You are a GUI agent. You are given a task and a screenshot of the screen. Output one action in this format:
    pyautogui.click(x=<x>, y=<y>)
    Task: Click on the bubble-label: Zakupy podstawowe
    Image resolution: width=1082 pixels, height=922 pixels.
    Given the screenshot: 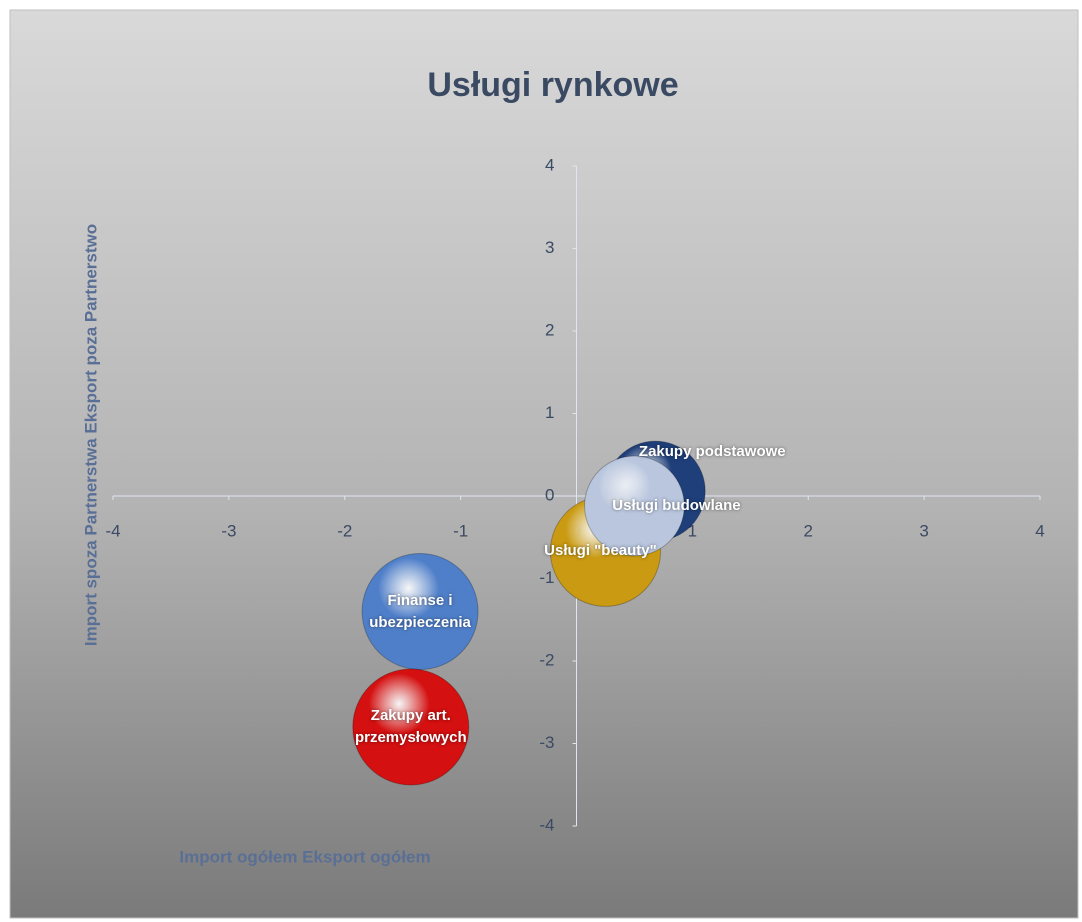 What is the action you would take?
    pyautogui.click(x=712, y=452)
    